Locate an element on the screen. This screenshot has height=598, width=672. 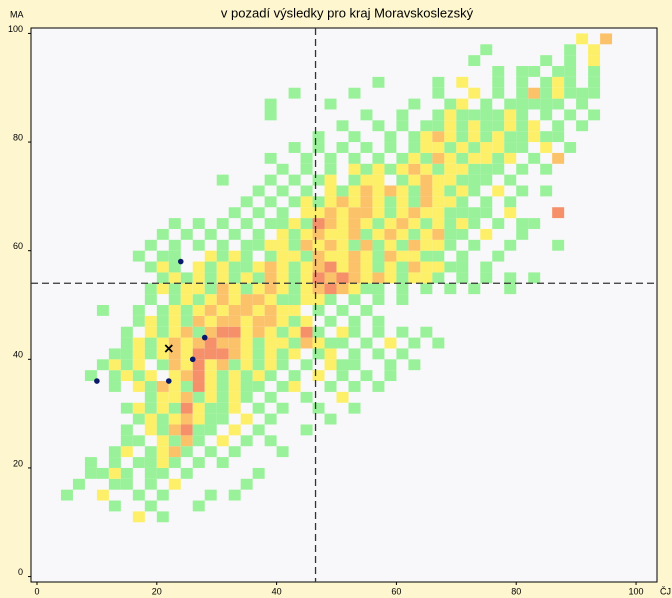
y-tick-label: 40 is located at coordinates (18, 355).